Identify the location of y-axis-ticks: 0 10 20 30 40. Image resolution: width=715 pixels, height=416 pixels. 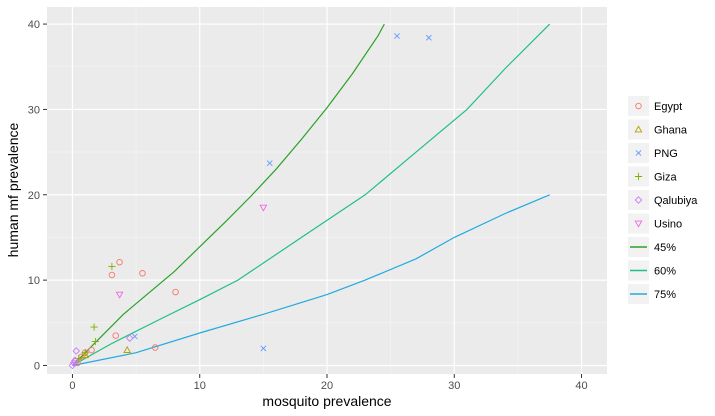
(37, 195).